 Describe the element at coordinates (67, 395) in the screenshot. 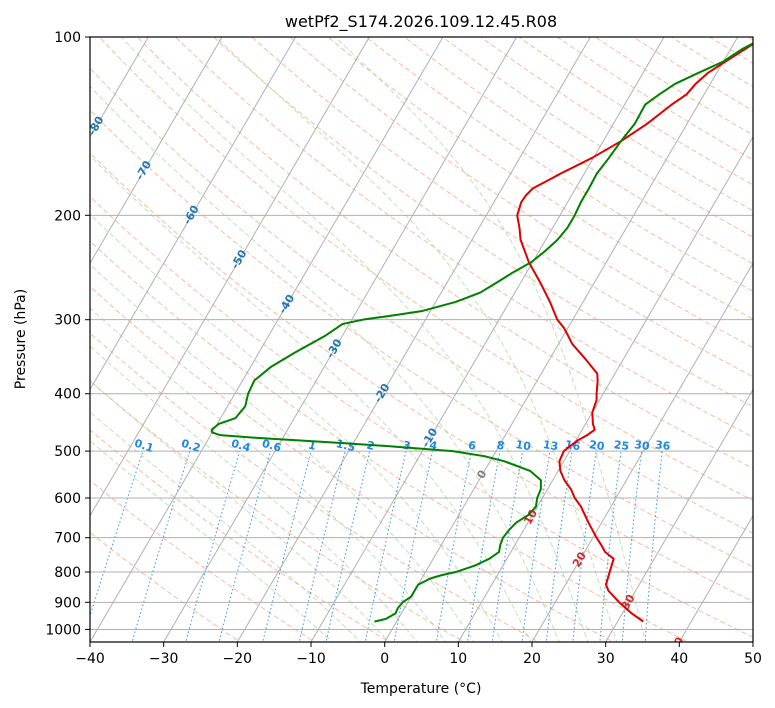

I see `y-tick-label: 400` at that location.